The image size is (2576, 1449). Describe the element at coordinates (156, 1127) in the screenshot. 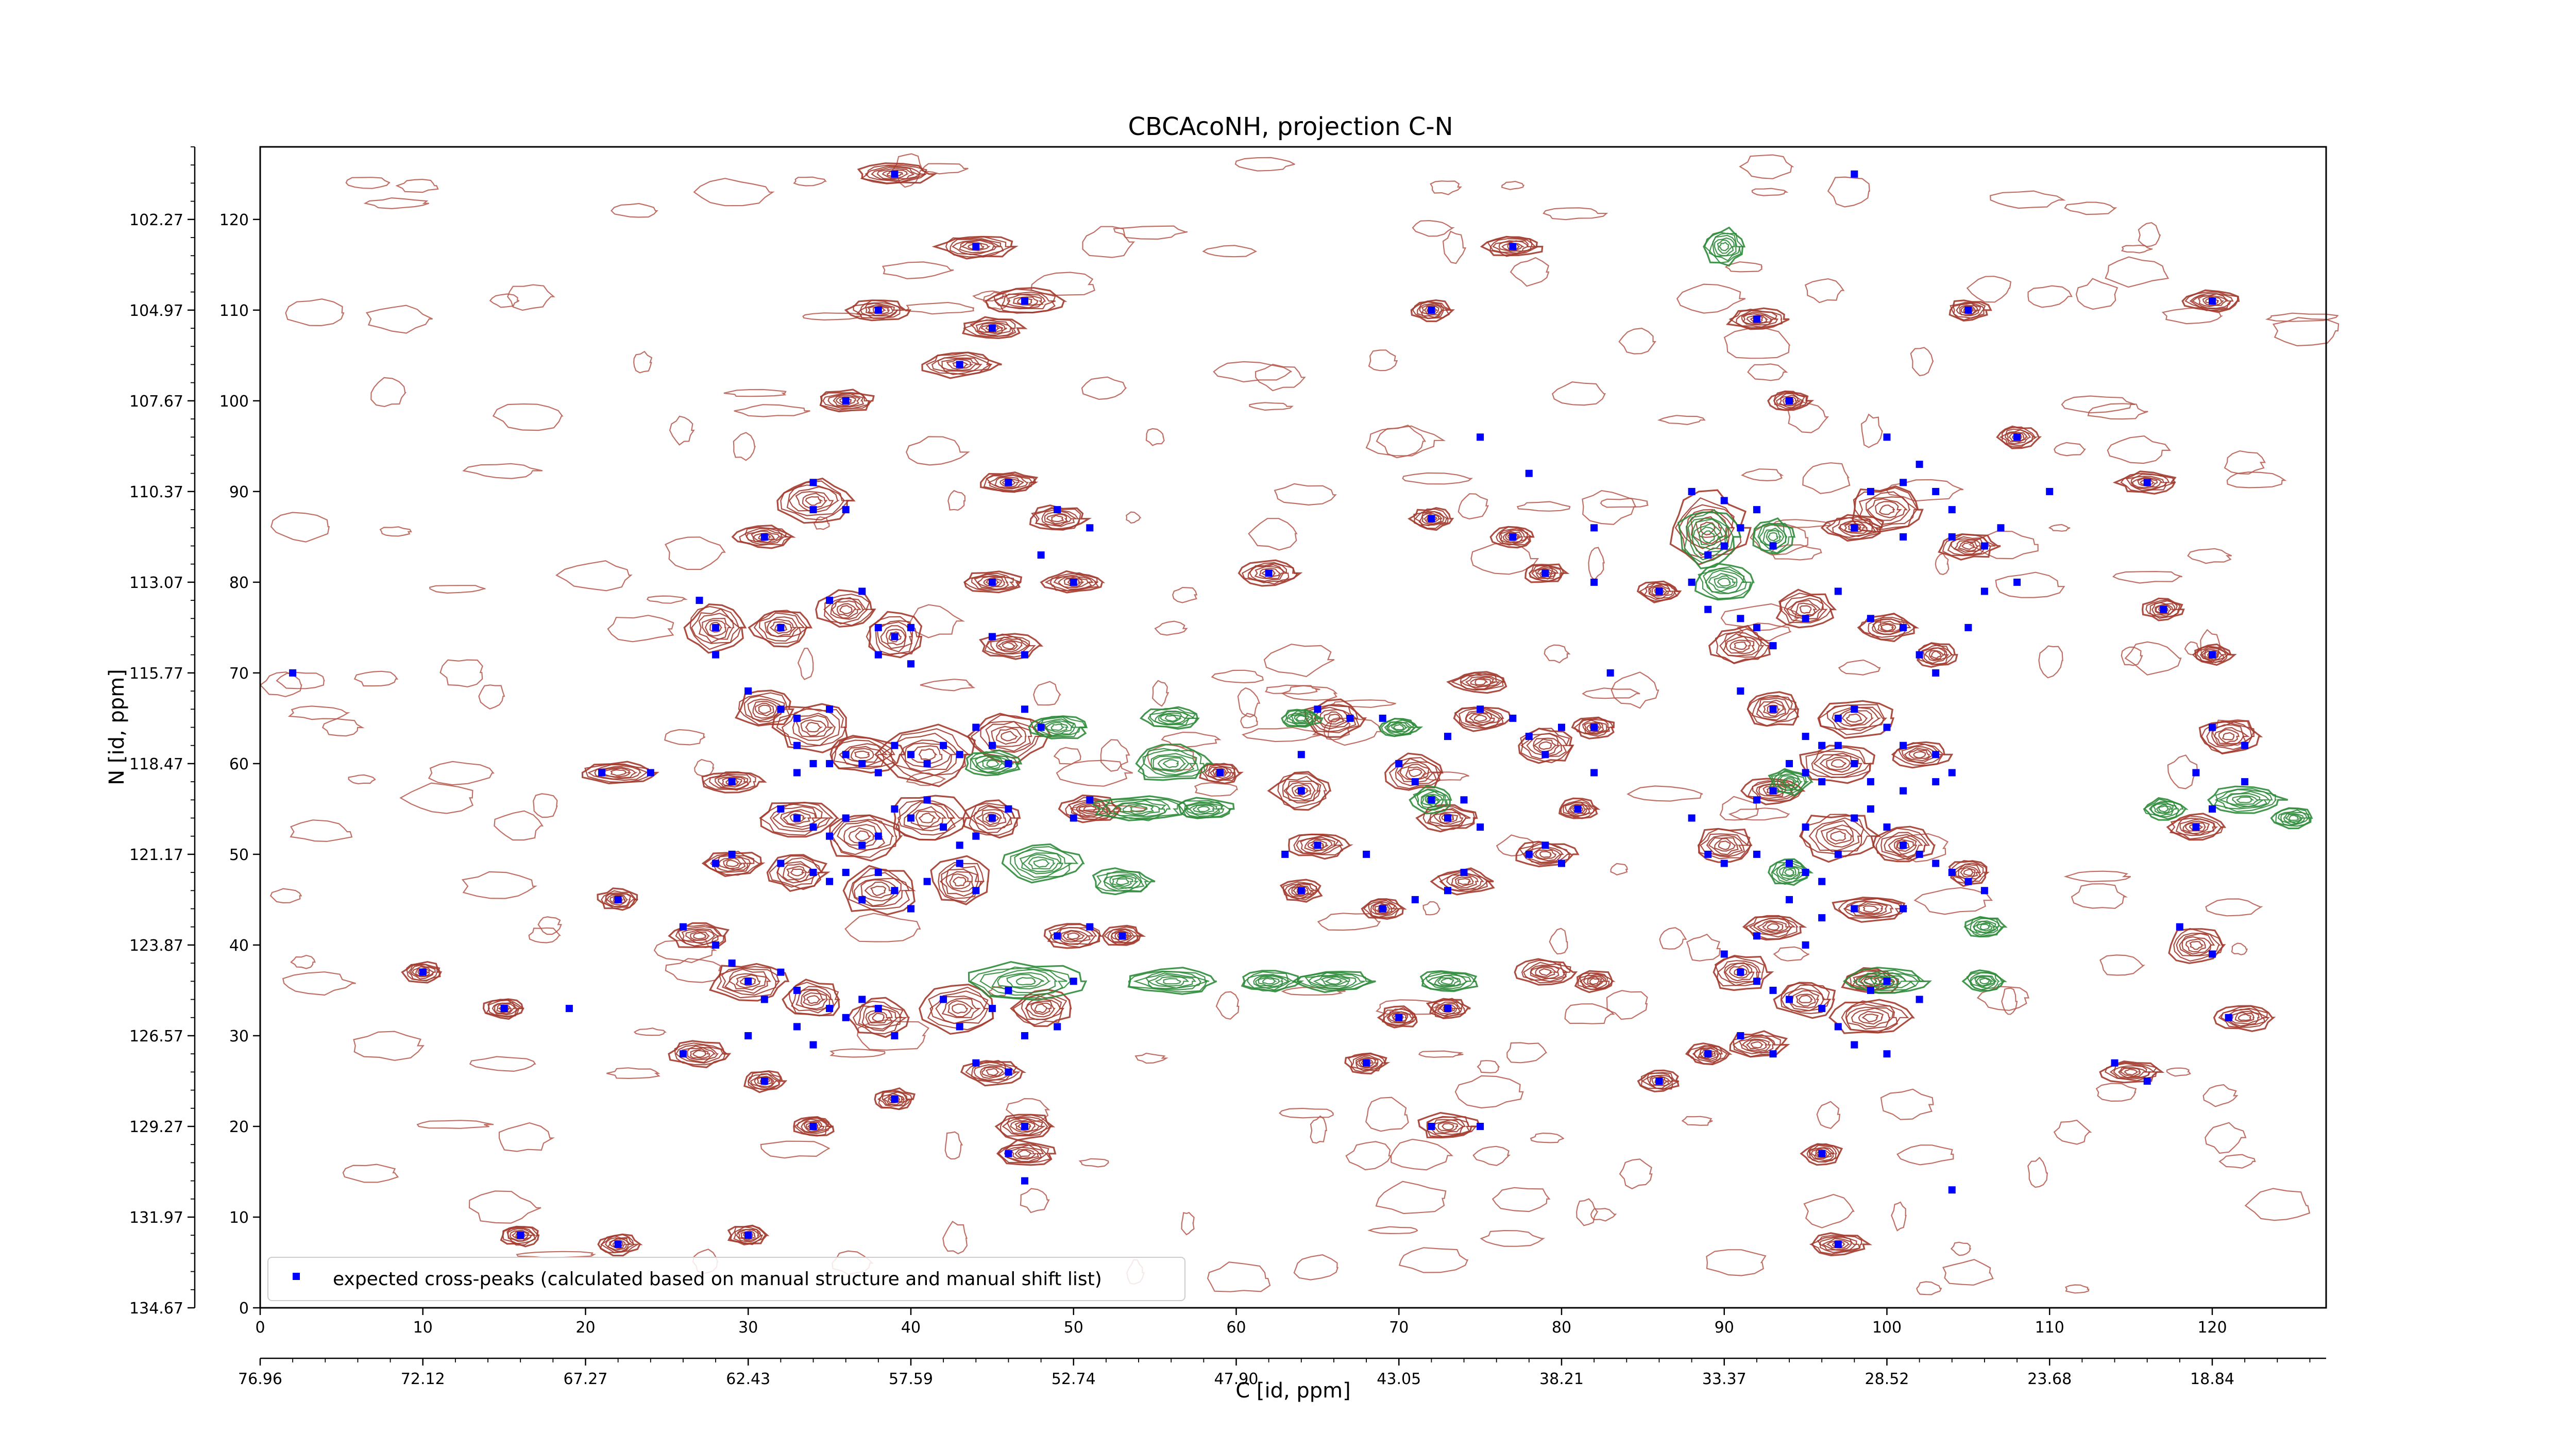

I see `n-ppm-tick-label: 129.27` at that location.